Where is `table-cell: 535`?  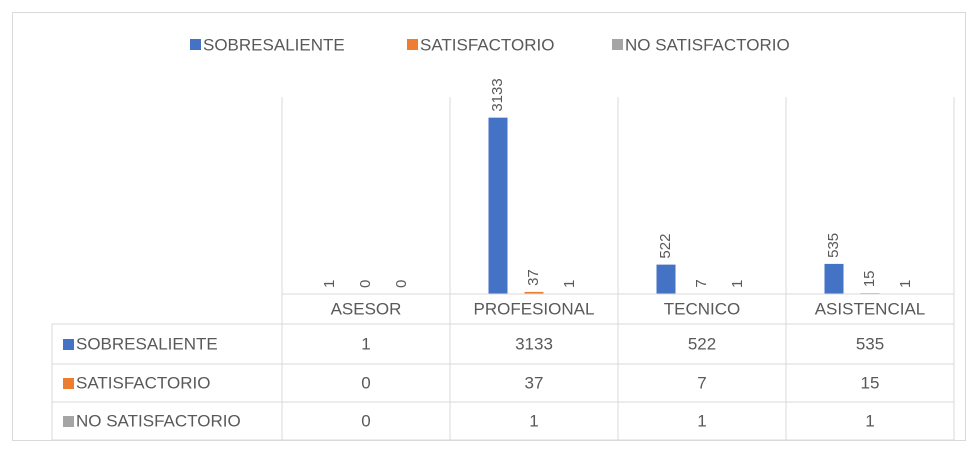
table-cell: 535 is located at coordinates (870, 343).